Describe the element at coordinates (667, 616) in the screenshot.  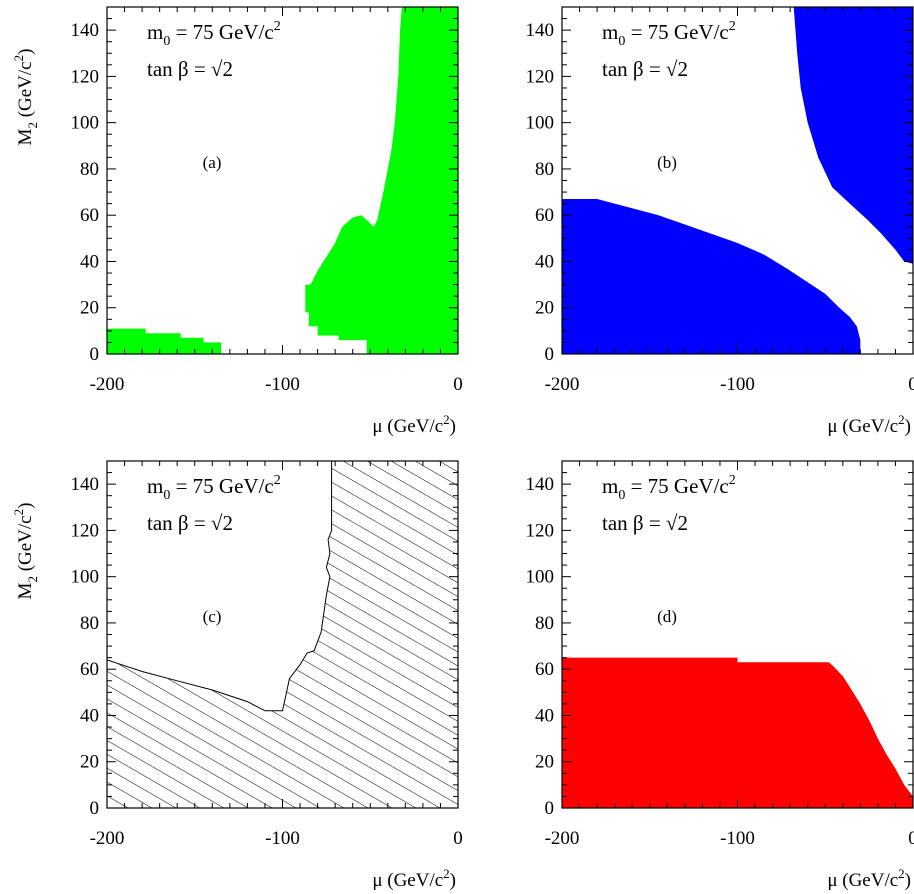
I see `panel-label: (d)` at that location.